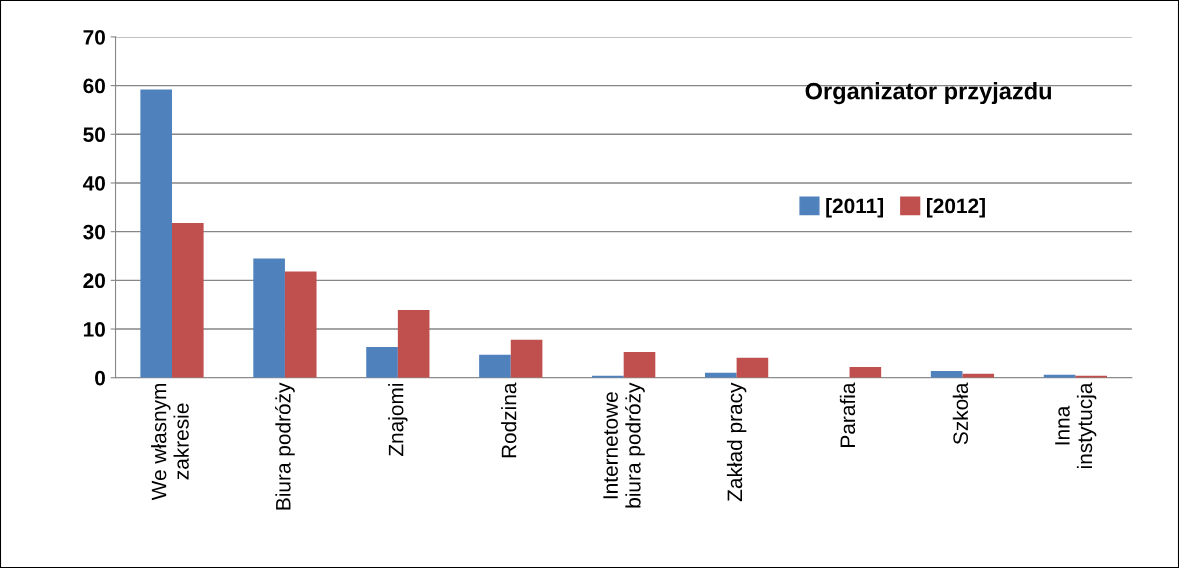 The height and width of the screenshot is (568, 1179). Describe the element at coordinates (170, 442) in the screenshot. I see `x-tick-label: We własnym zakresie` at that location.